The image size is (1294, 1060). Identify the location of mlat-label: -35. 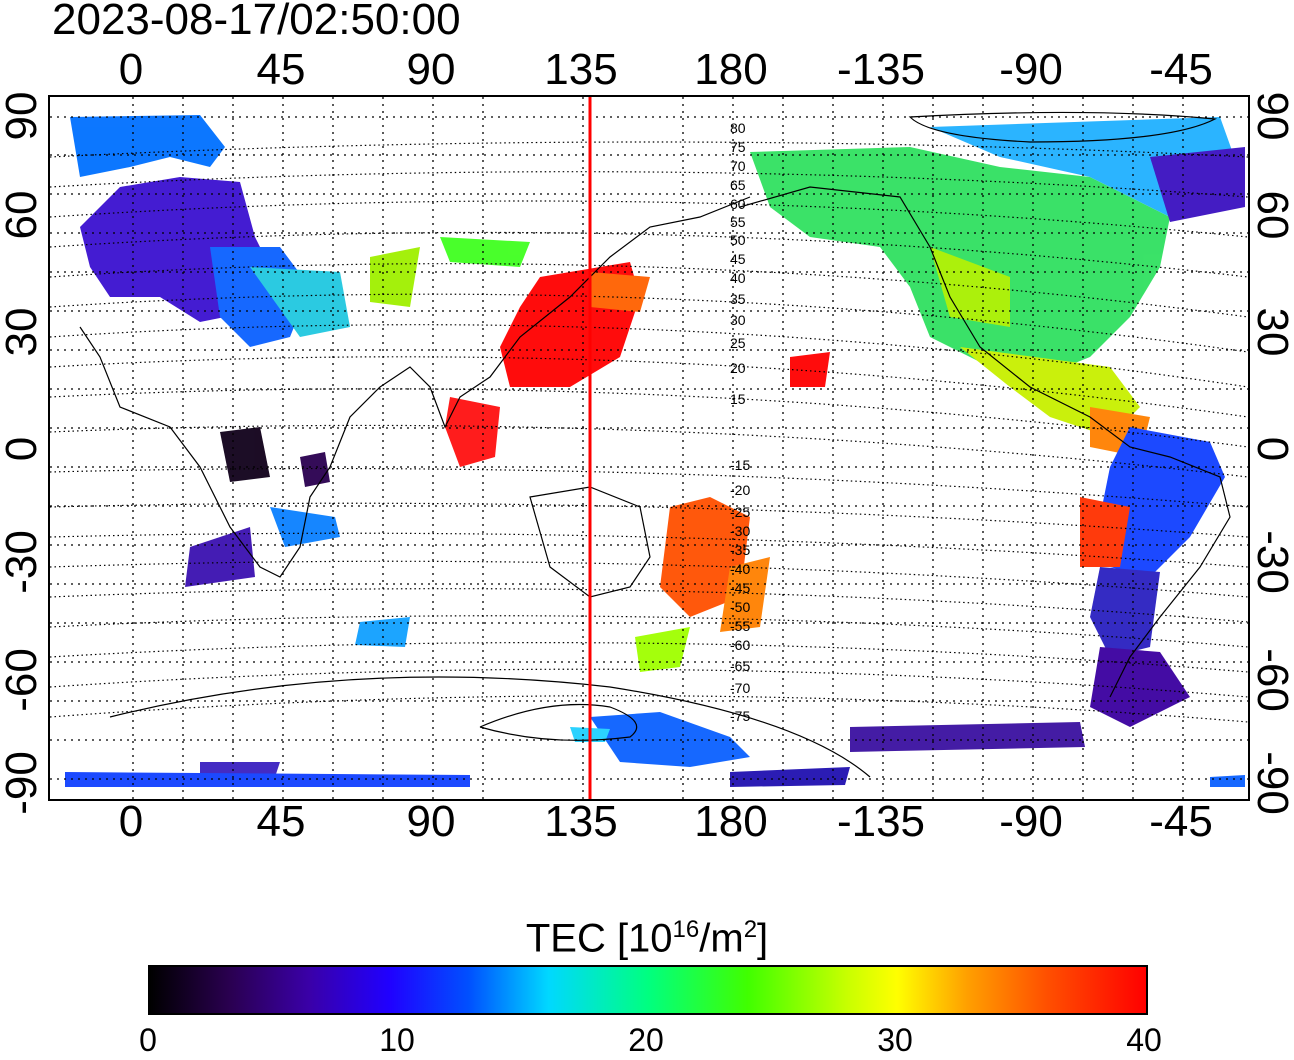
(740, 550).